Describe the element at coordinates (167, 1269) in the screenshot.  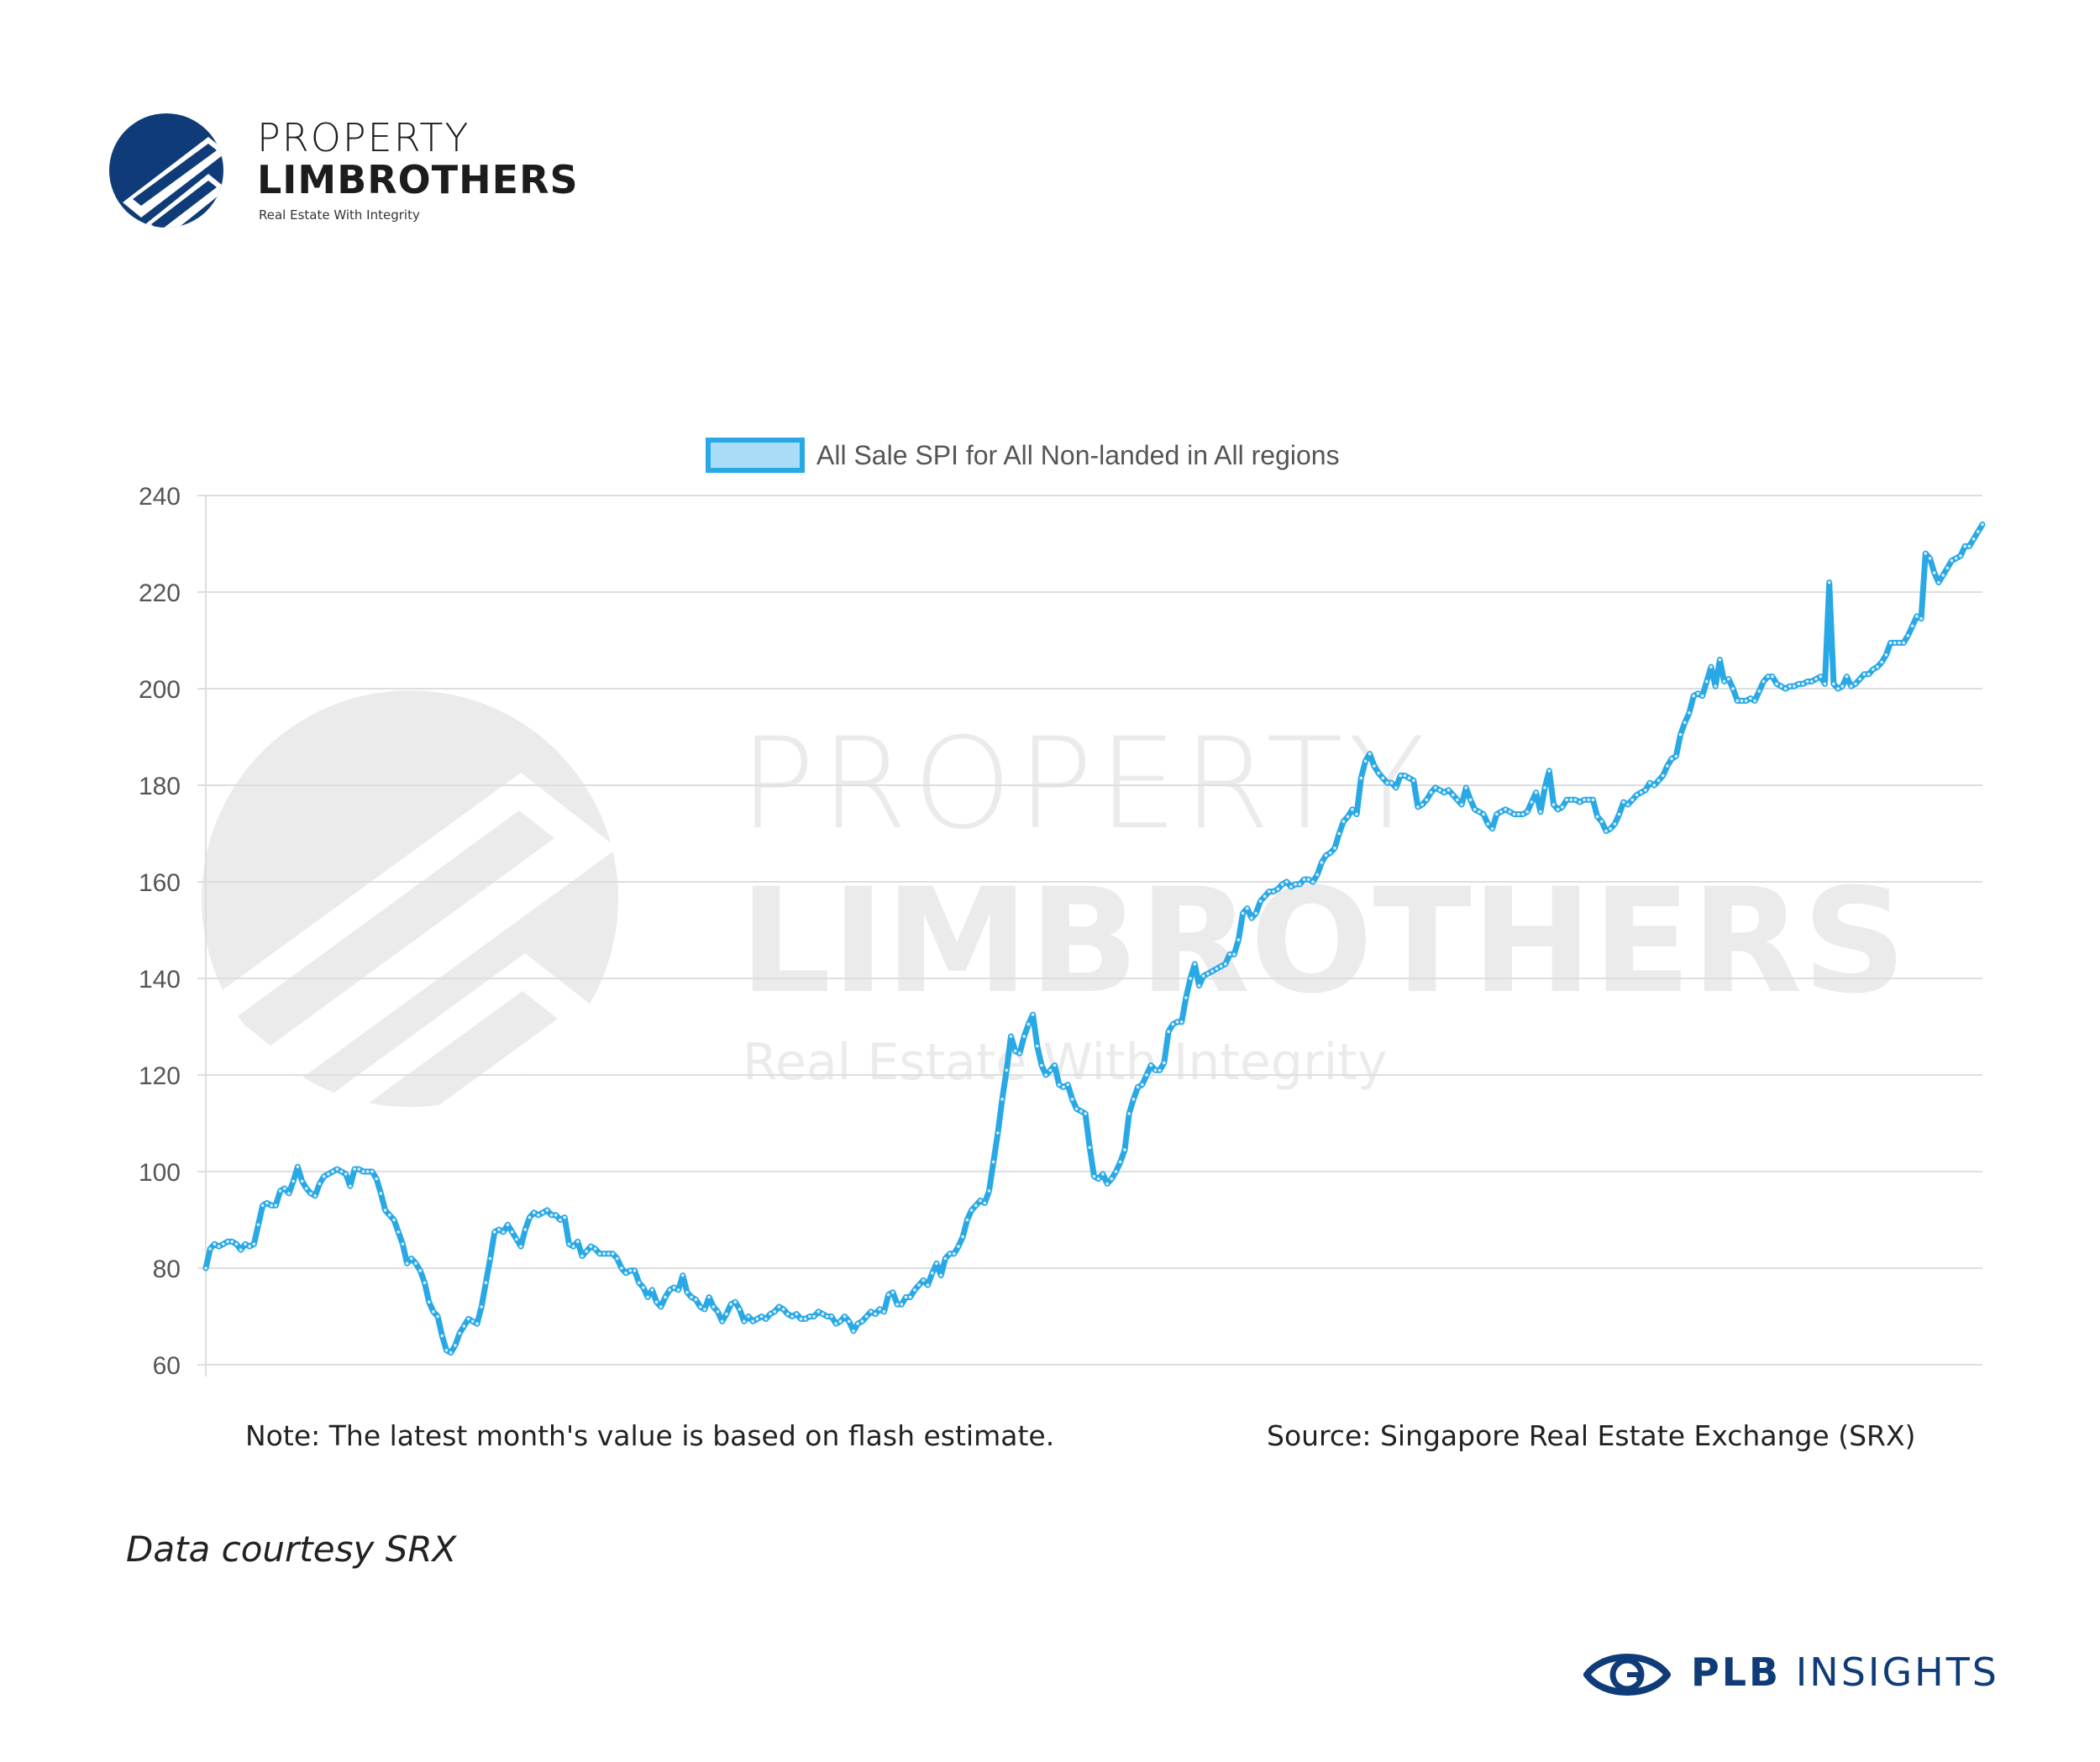
I see `y-tick-label-80: 80` at that location.